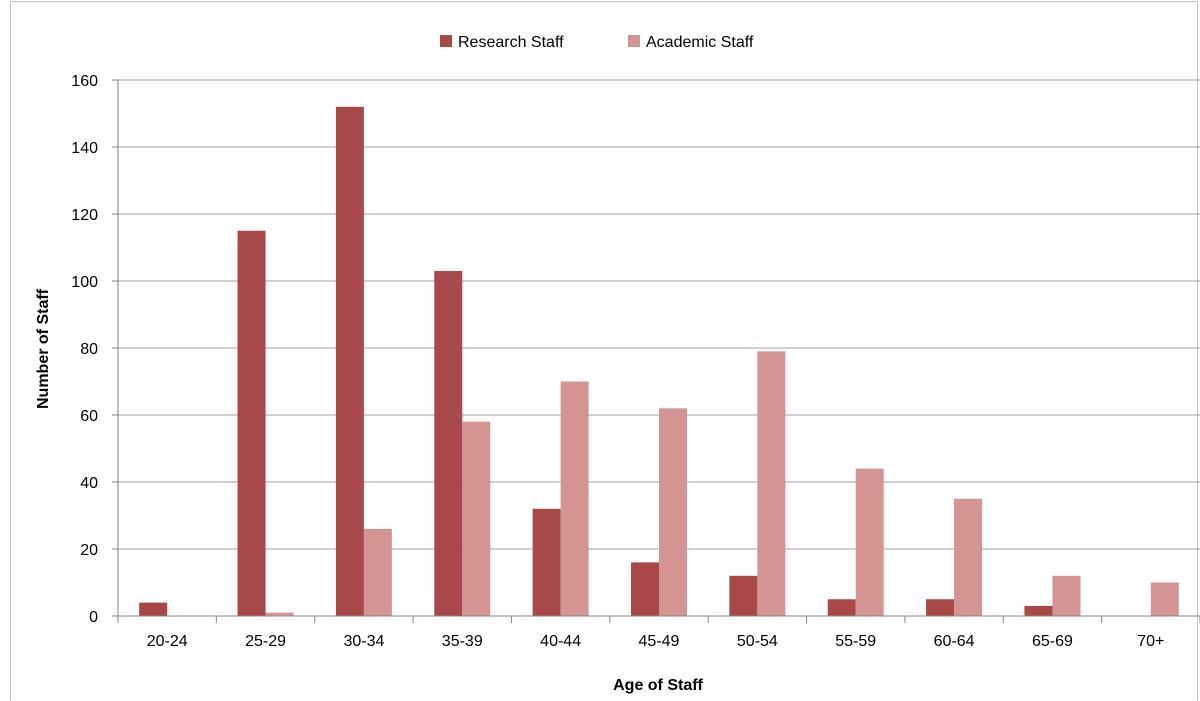  Describe the element at coordinates (363, 641) in the screenshot. I see `x-tick-label: 30-34` at that location.